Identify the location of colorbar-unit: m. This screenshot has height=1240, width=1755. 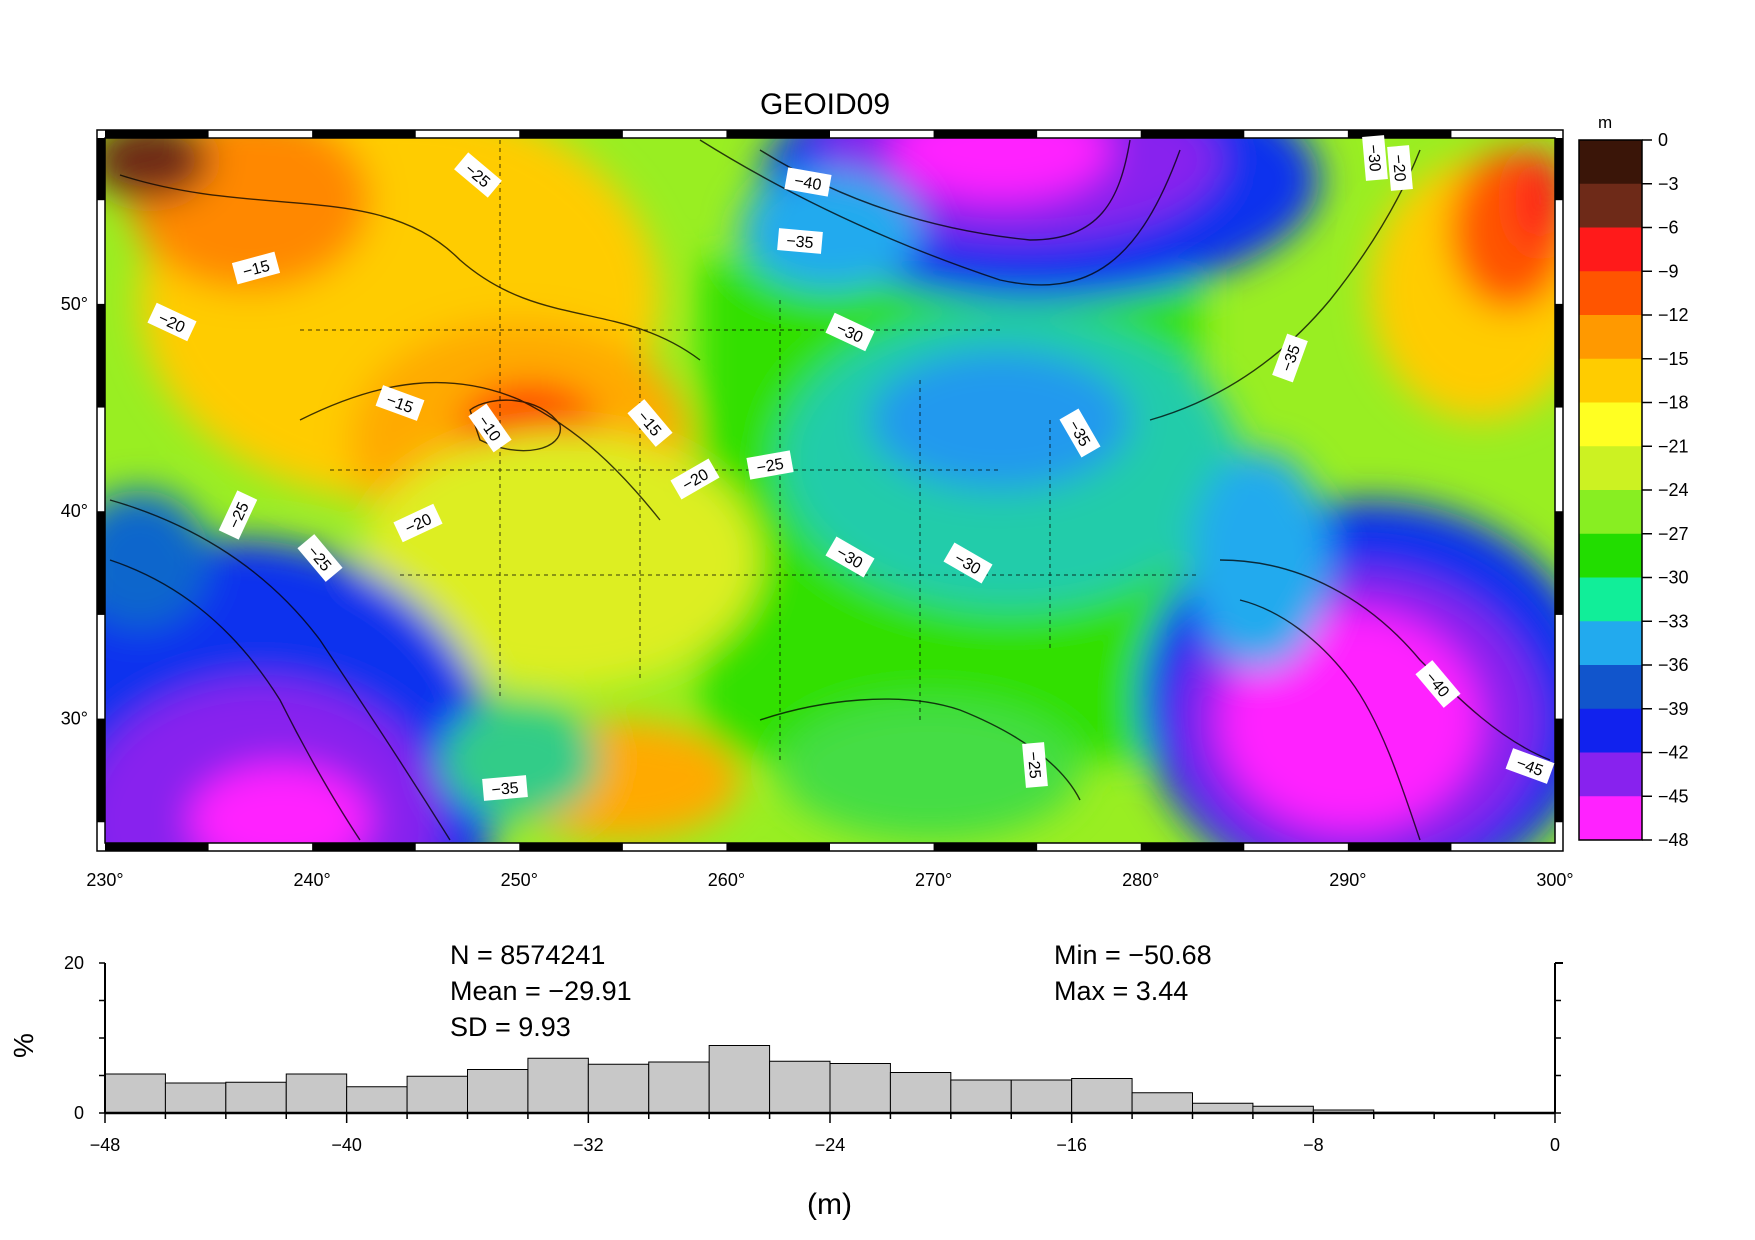
(1605, 122).